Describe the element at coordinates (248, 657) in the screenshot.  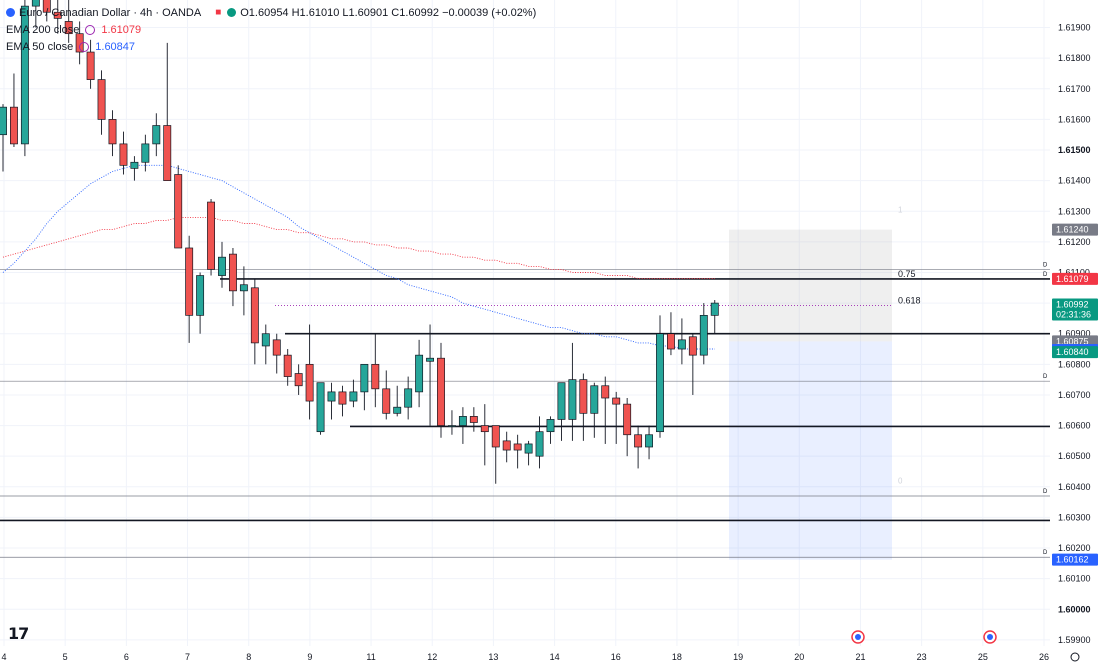
I see `time-axis-tick: 8` at that location.